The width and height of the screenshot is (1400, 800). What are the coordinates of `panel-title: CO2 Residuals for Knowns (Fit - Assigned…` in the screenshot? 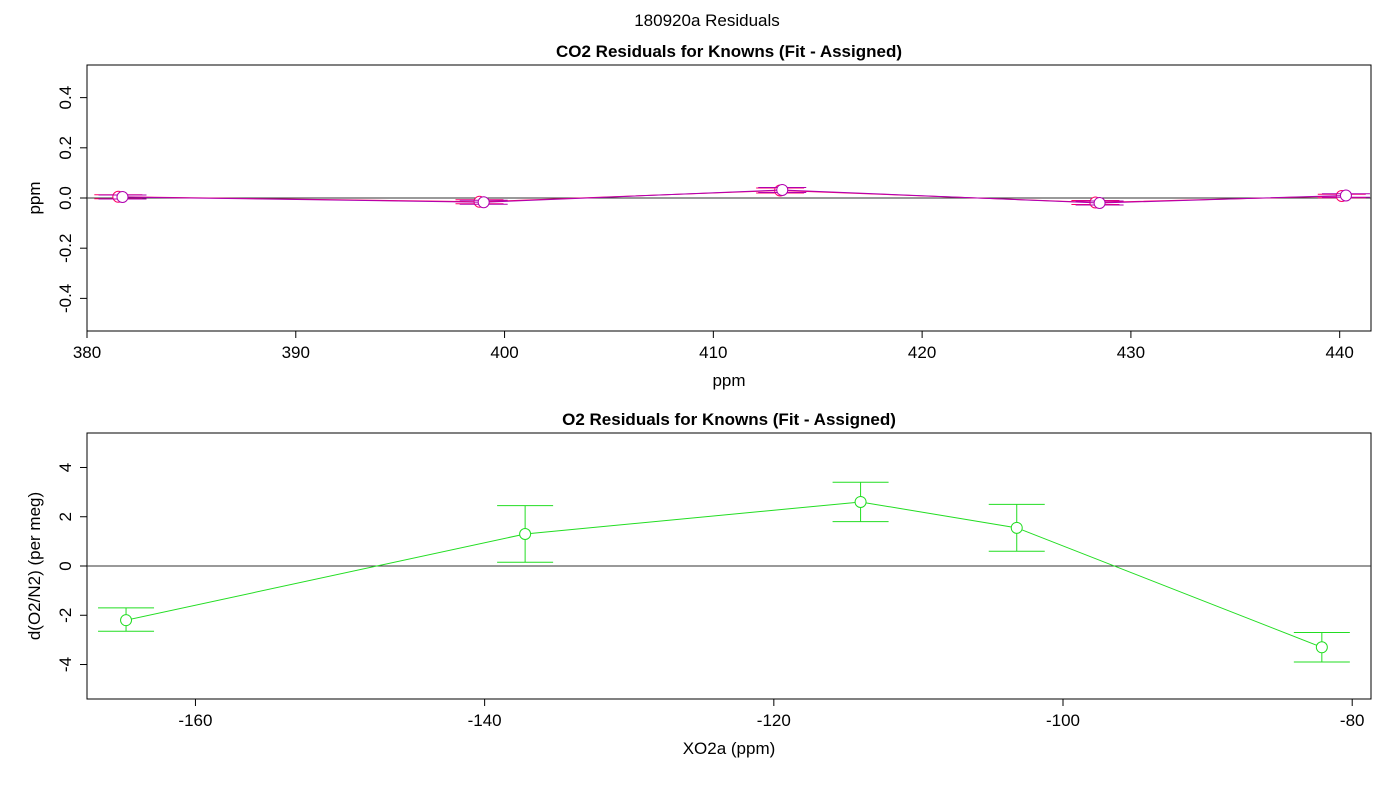 It's located at (729, 51).